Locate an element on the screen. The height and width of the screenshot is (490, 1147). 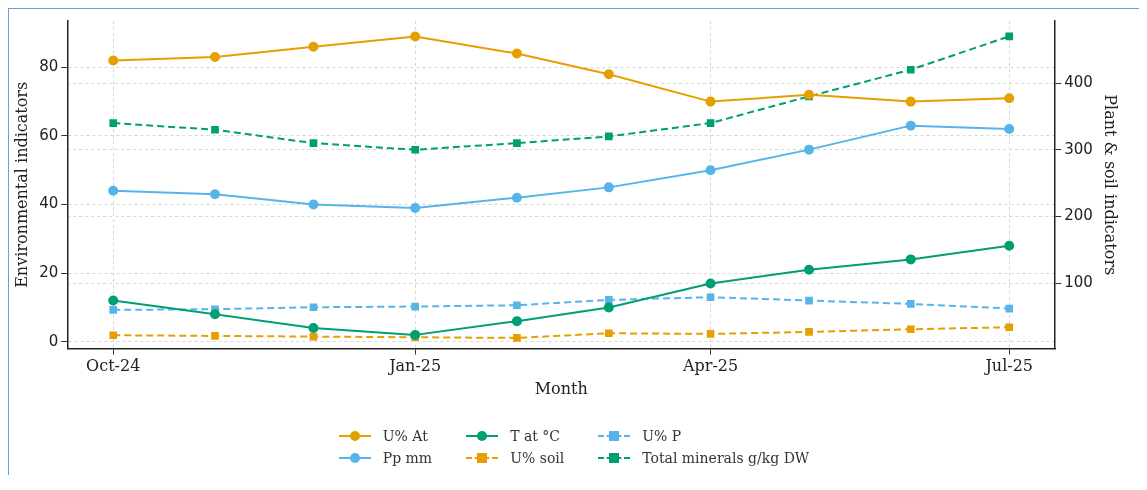
legend-label: U% soil is located at coordinates (537, 458).